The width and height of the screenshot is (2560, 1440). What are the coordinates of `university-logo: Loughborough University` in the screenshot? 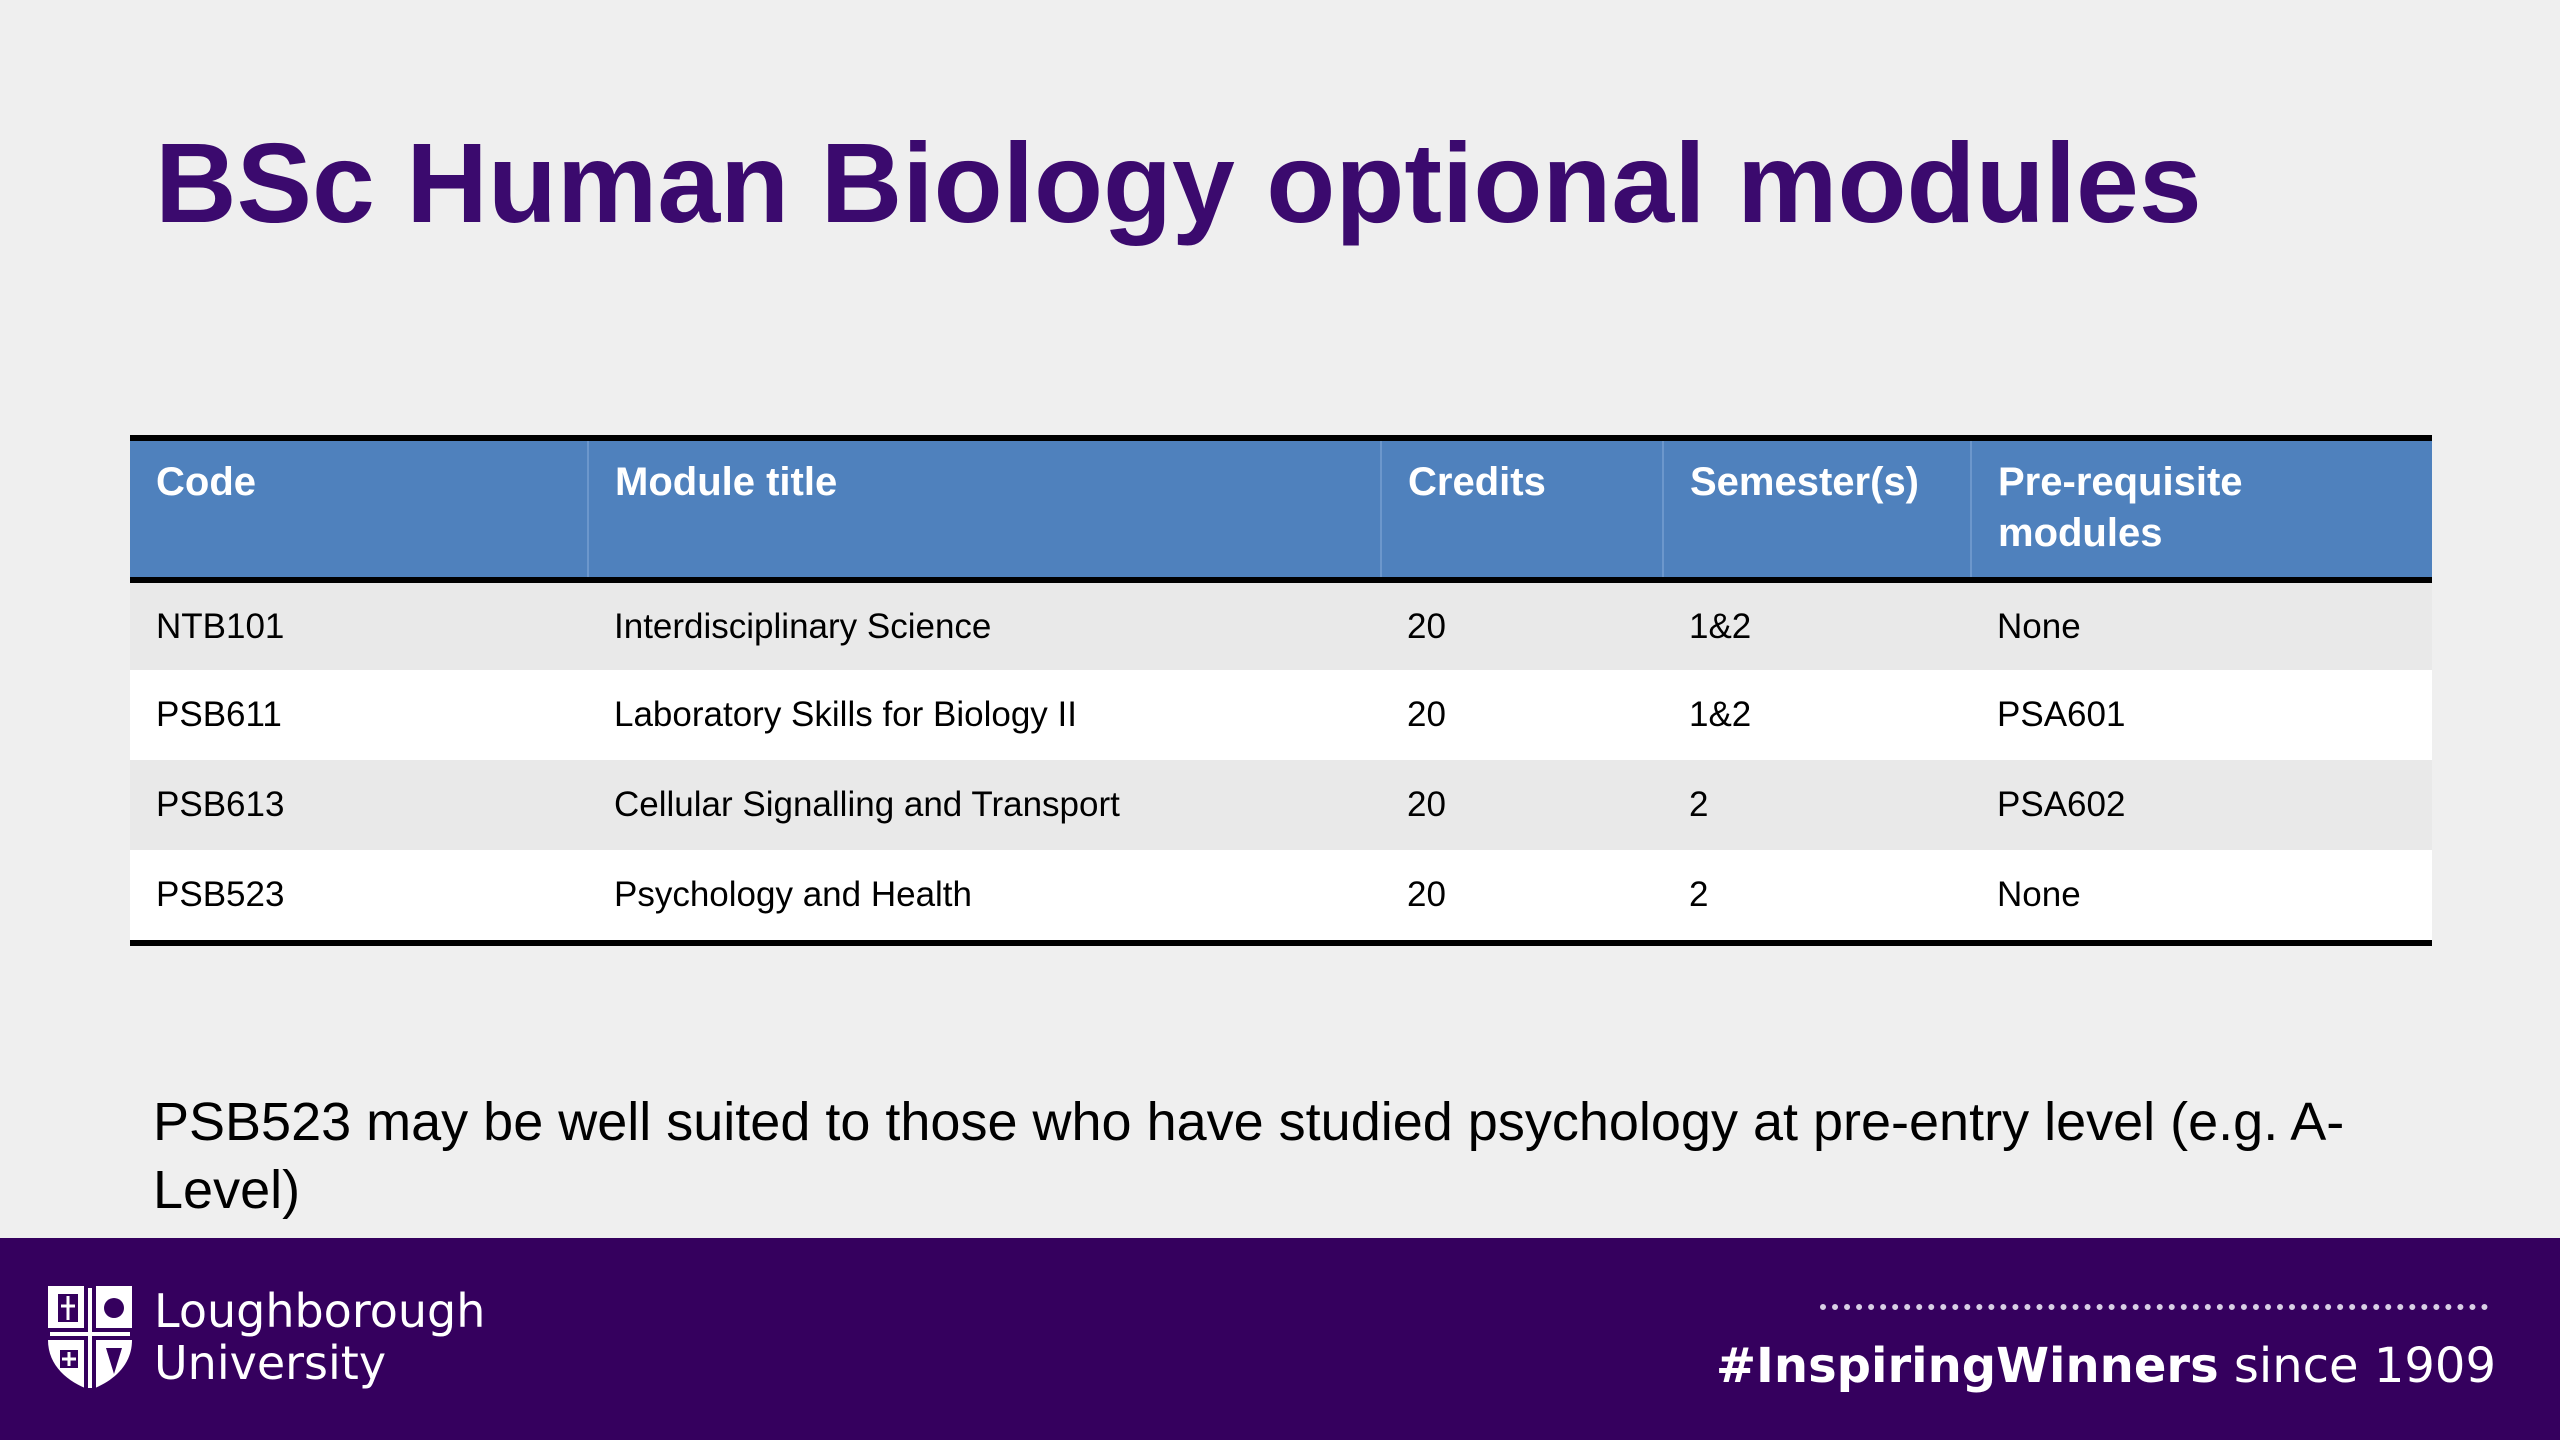 It's located at (264, 1337).